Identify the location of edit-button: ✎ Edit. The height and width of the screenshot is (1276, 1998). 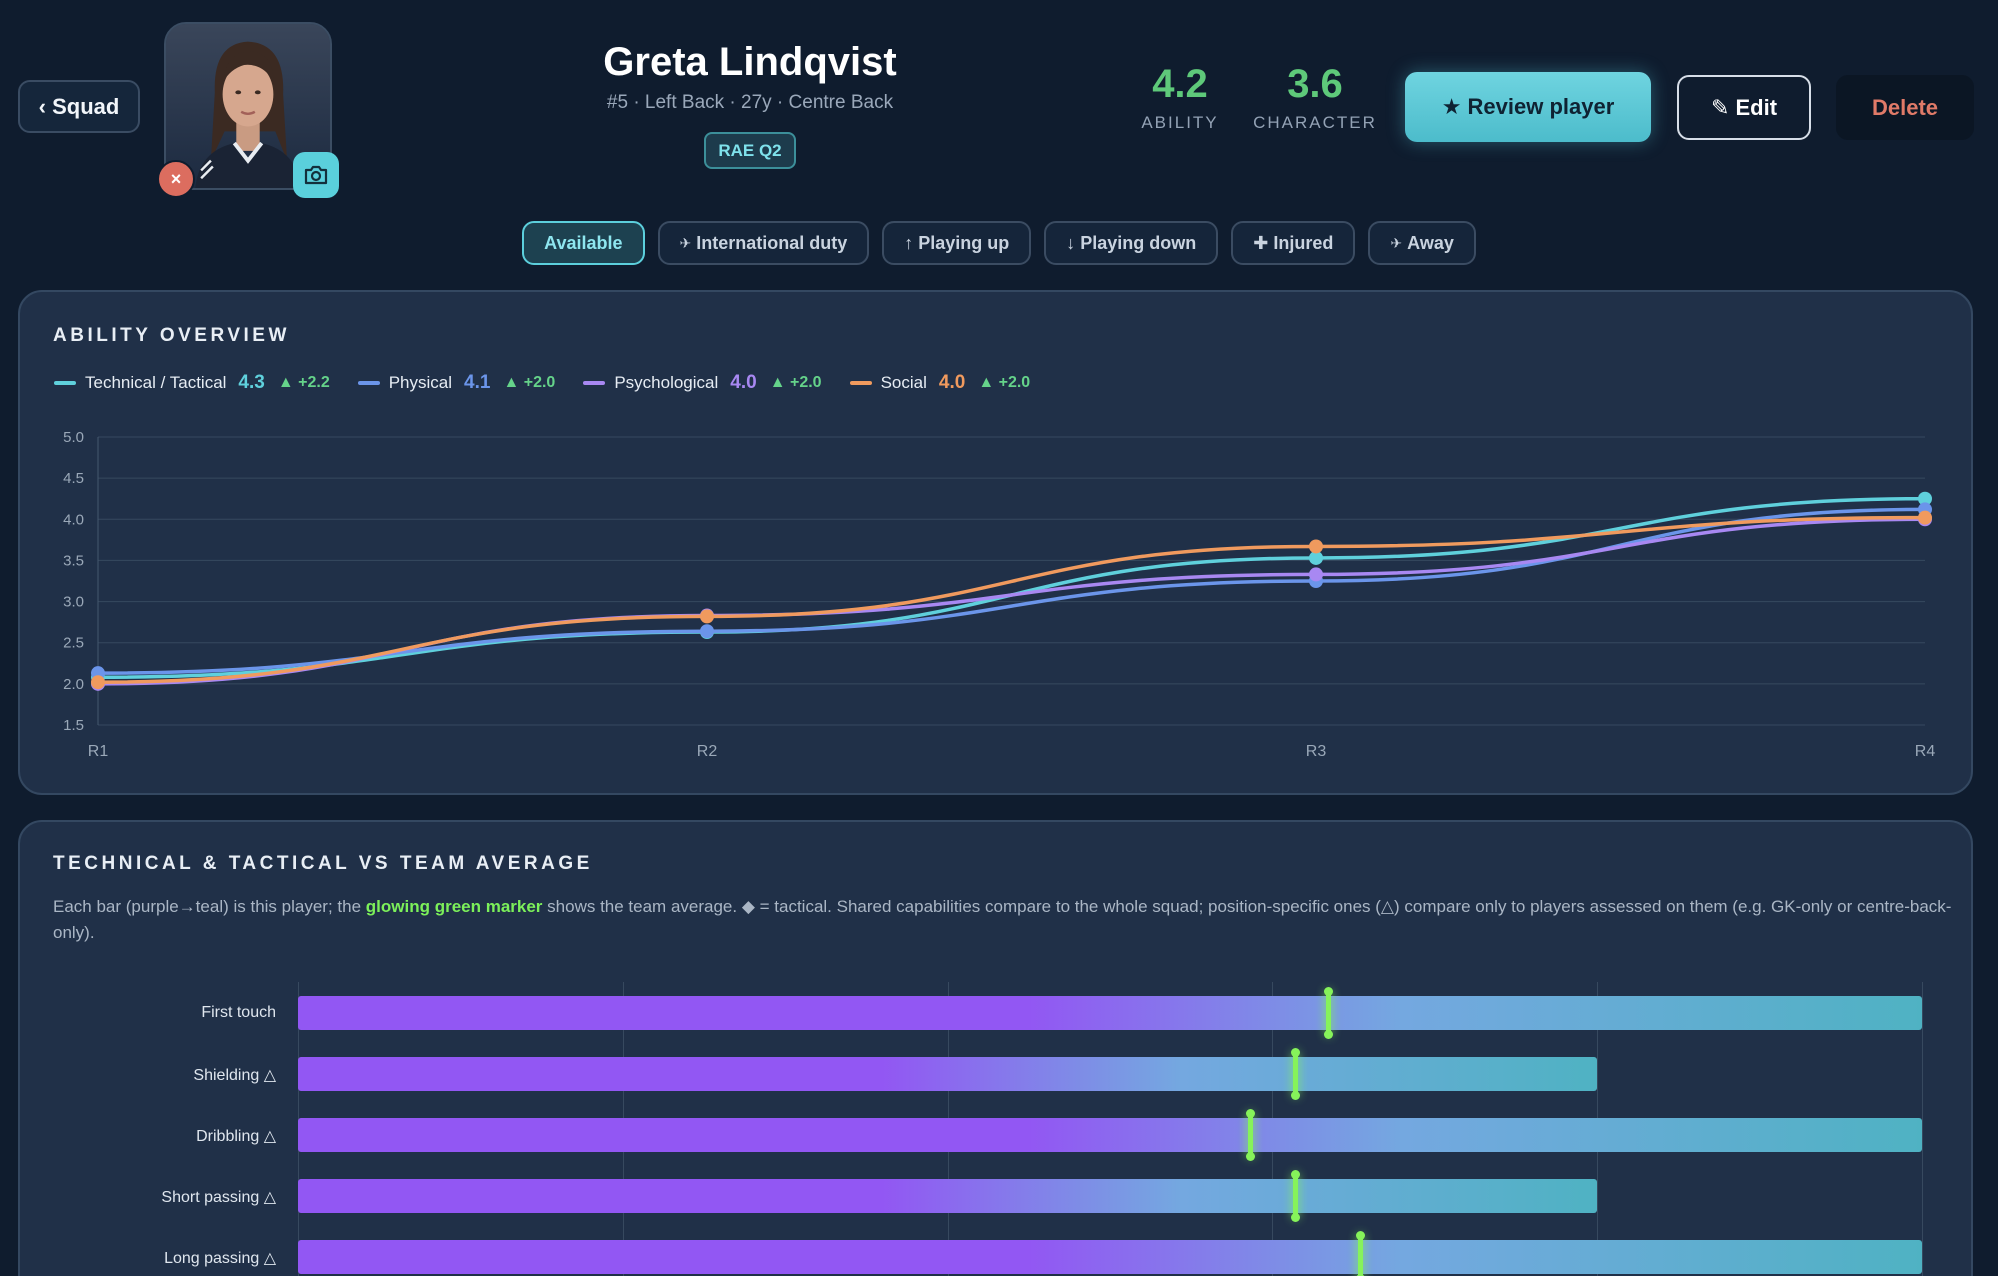
(1744, 107).